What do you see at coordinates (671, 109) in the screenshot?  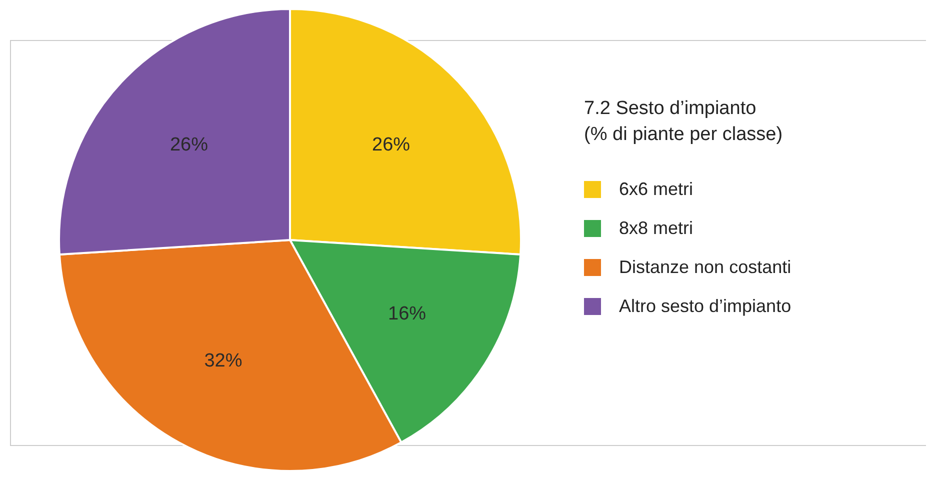 I see `text: 7.2 Sesto d’impianto` at bounding box center [671, 109].